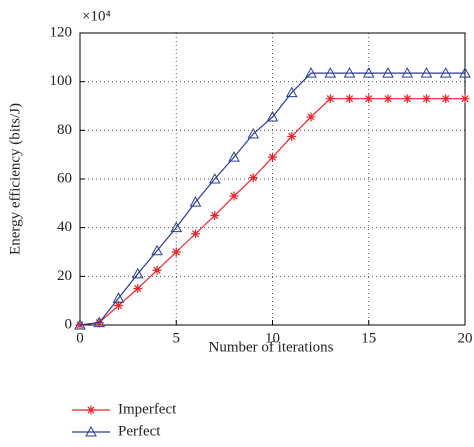 This screenshot has height=447, width=474. Describe the element at coordinates (64, 276) in the screenshot. I see `y-tick-label: 20` at that location.